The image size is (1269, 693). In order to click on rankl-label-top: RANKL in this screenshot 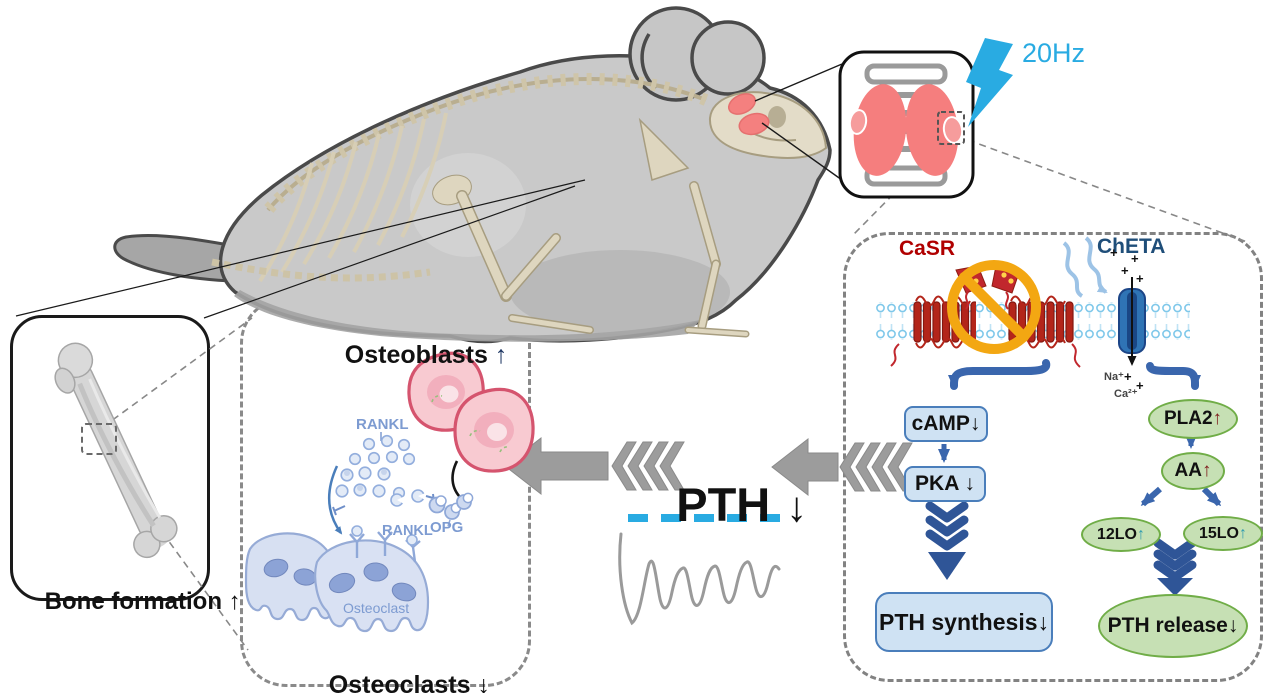, I will do `click(382, 424)`.